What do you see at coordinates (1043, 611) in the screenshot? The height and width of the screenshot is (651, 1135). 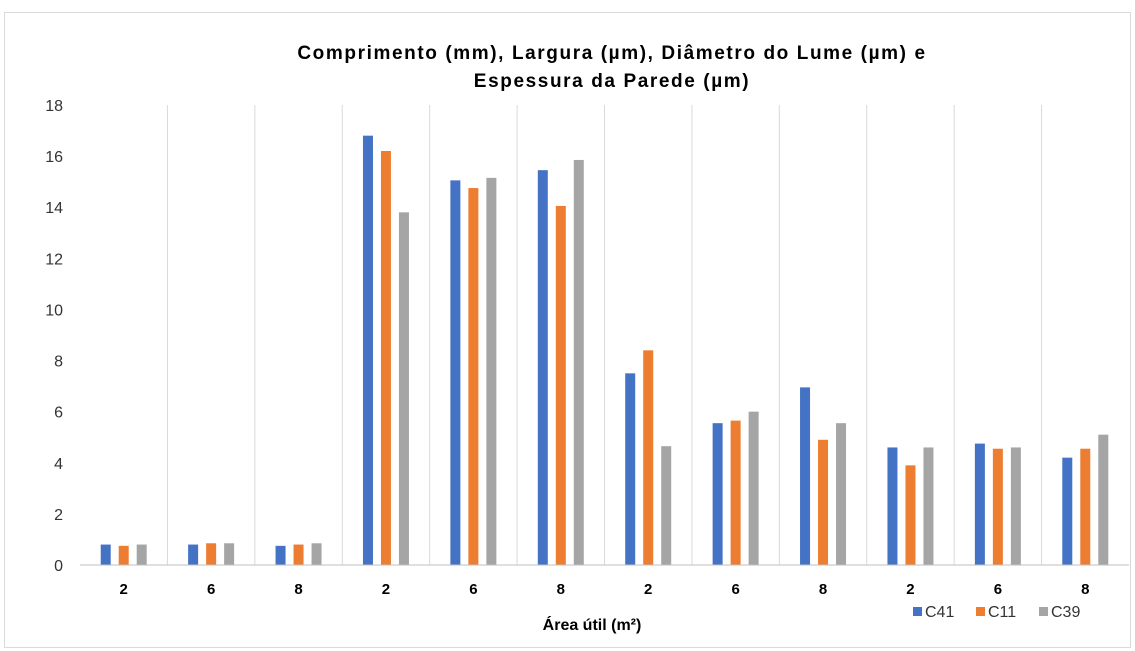 I see `legend-swatch-c39` at bounding box center [1043, 611].